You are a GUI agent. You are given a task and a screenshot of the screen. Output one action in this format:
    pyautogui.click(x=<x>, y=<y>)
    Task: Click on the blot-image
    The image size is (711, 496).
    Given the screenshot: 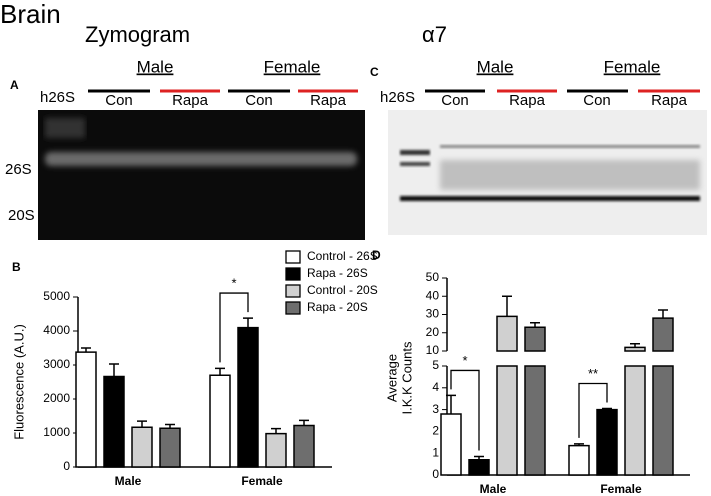 What is the action you would take?
    pyautogui.click(x=547, y=172)
    